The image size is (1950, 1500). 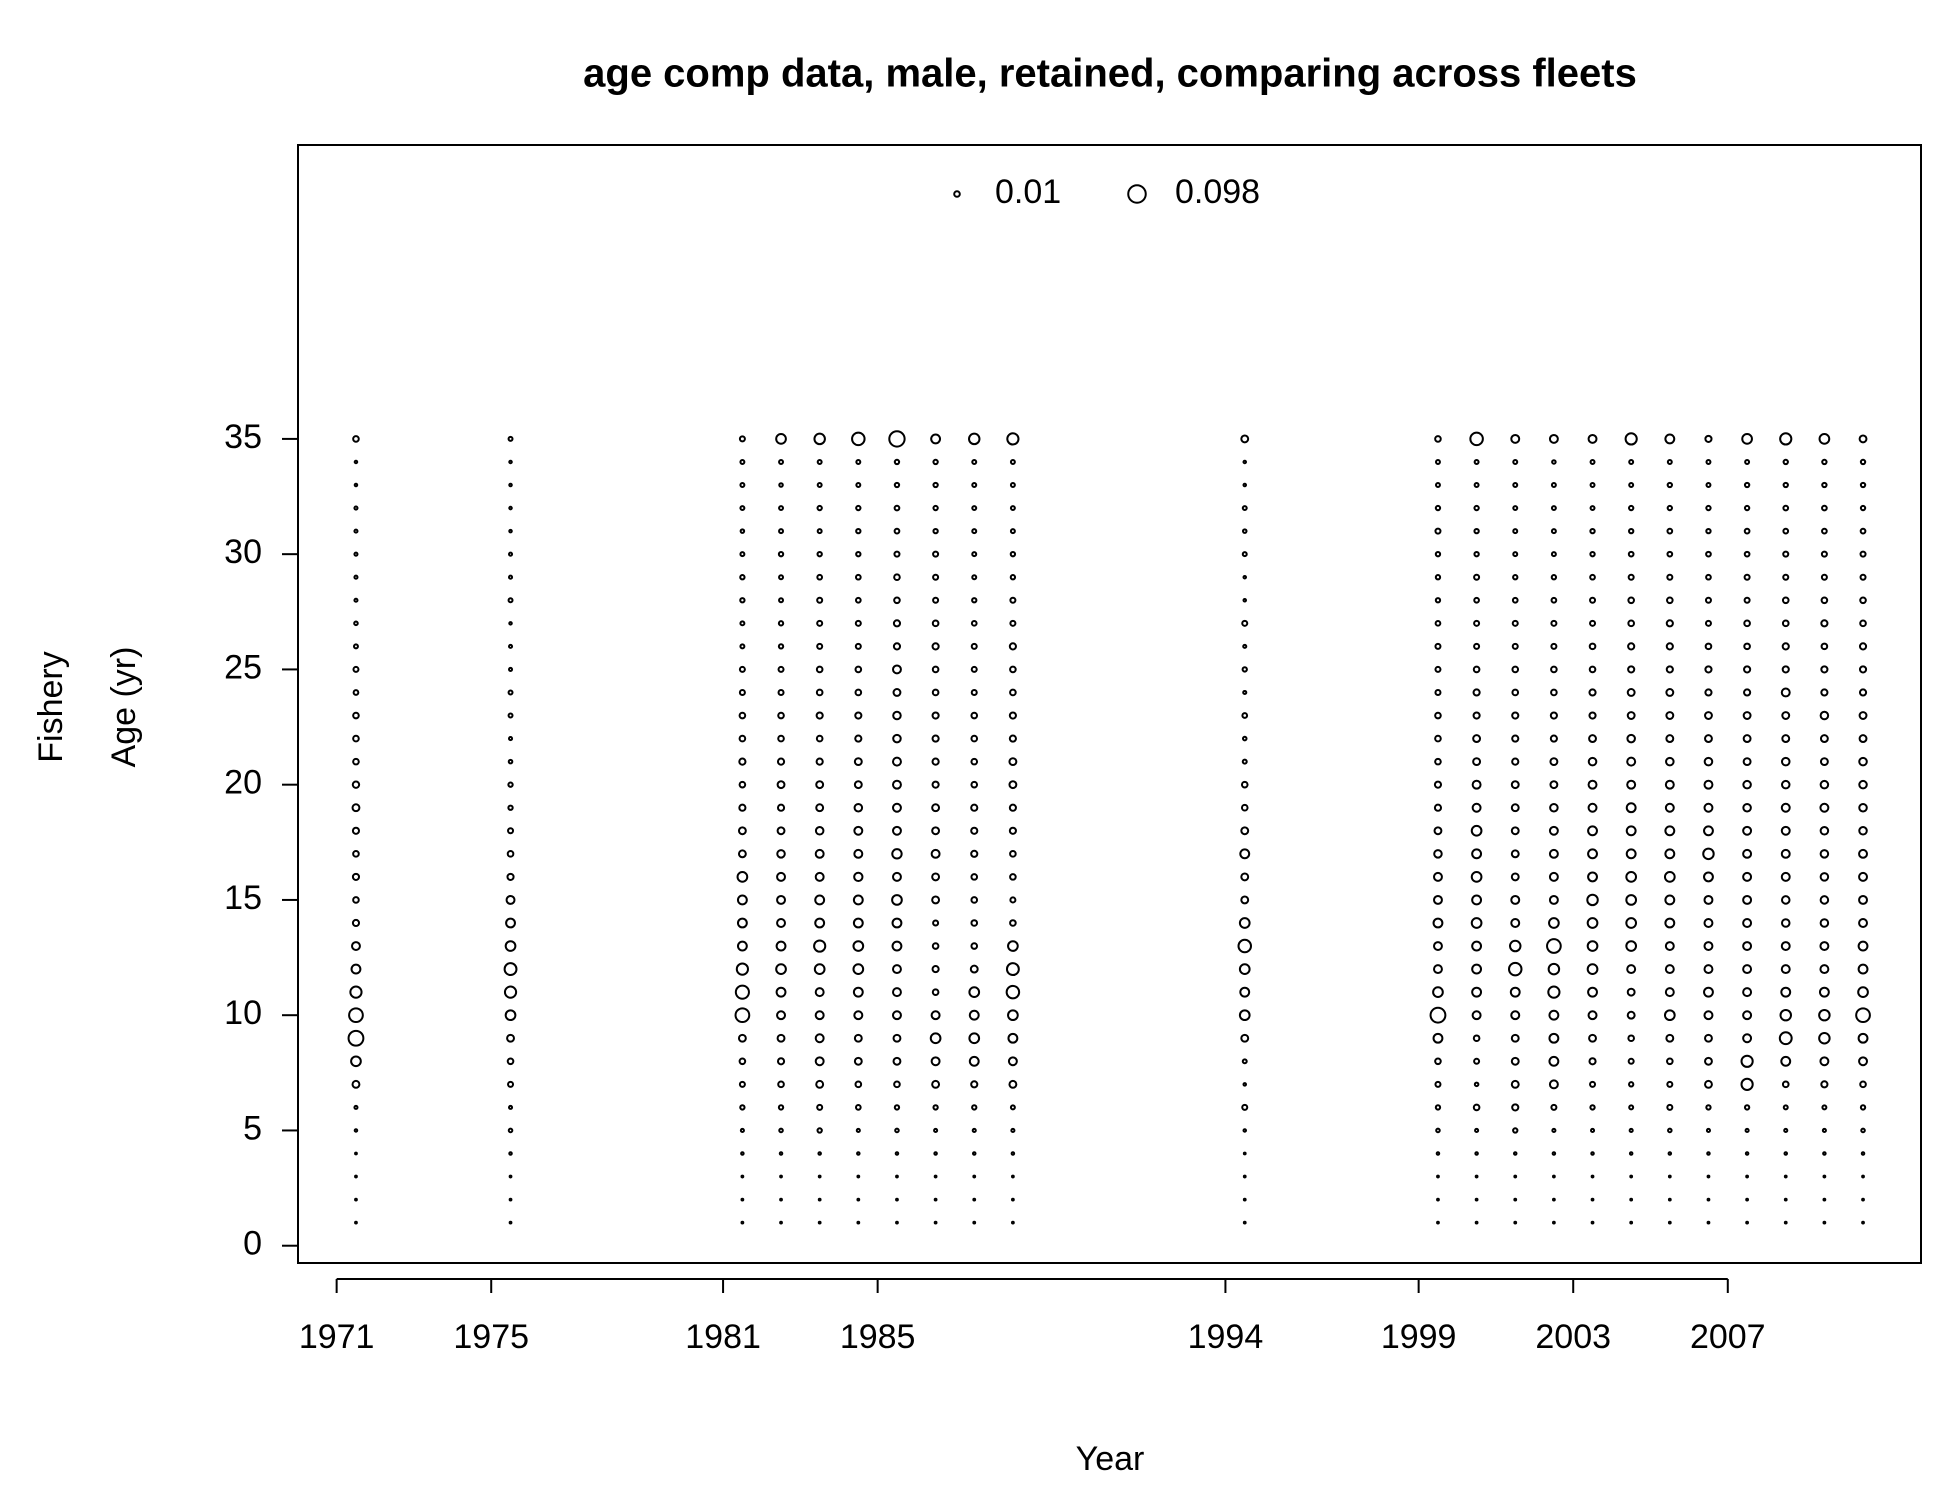 I want to click on x-tick-label: 2007, so click(x=1728, y=1337).